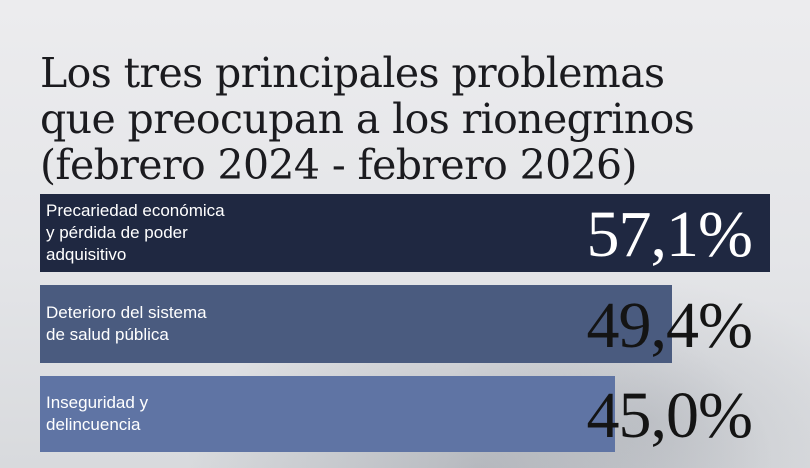 The height and width of the screenshot is (468, 810). Describe the element at coordinates (93, 424) in the screenshot. I see `bar-3-label-line-2: delincuencia` at that location.